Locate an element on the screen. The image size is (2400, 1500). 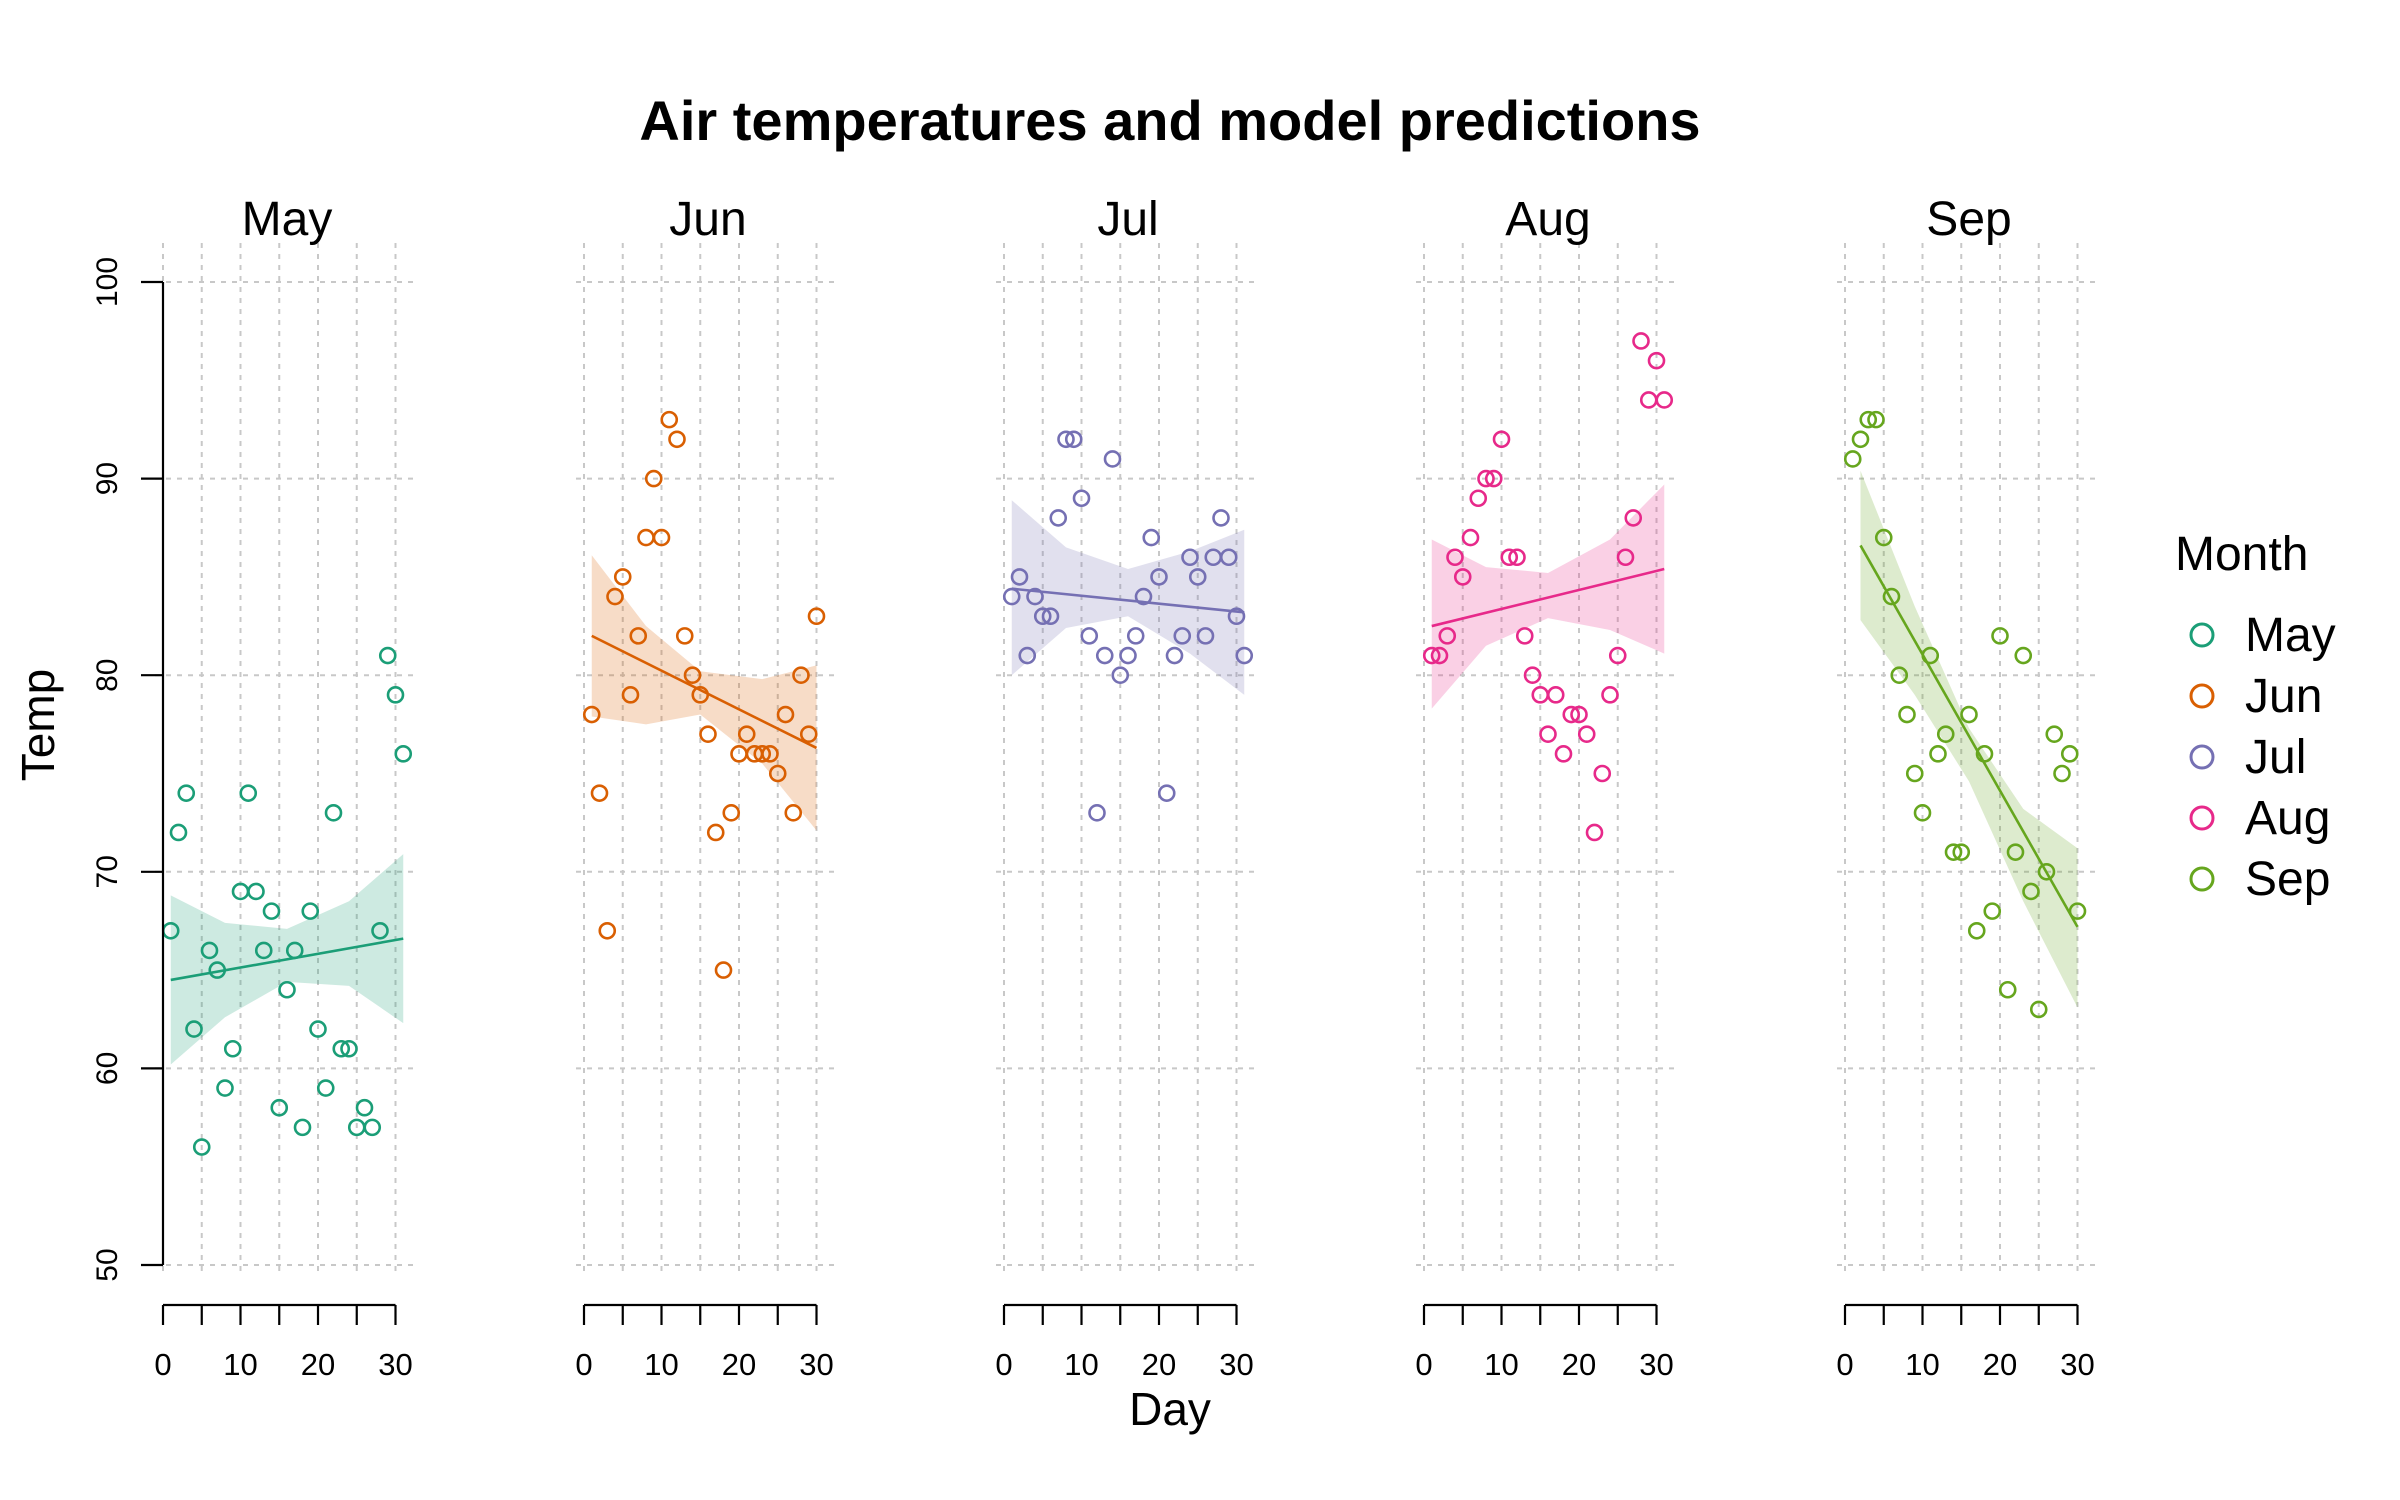
legend-label: Sep is located at coordinates (2287, 879).